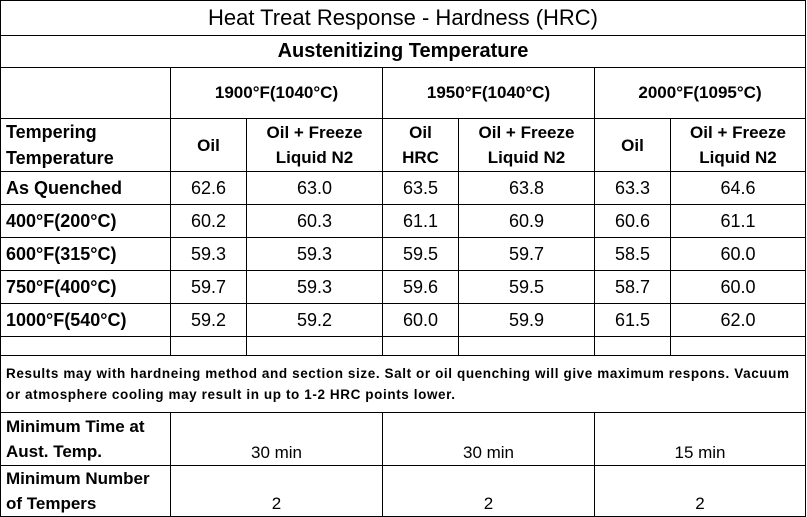 Image resolution: width=807 pixels, height=517 pixels. Describe the element at coordinates (420, 188) in the screenshot. I see `hardness-value: 63.5` at that location.